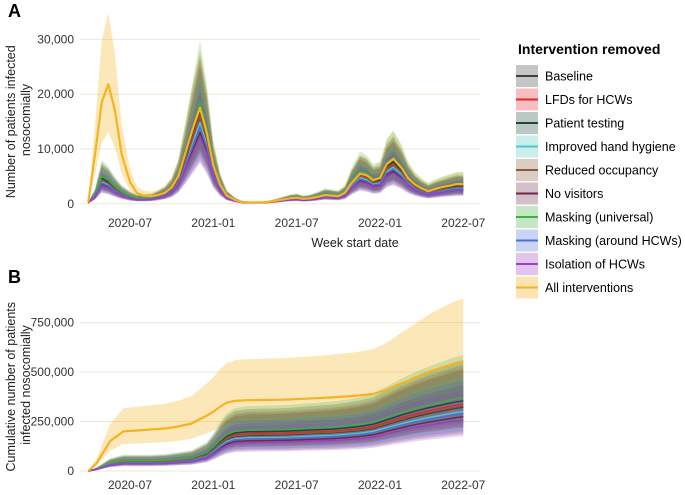 This screenshot has width=685, height=495. What do you see at coordinates (589, 288) in the screenshot?
I see `legend-label: All interventions` at bounding box center [589, 288].